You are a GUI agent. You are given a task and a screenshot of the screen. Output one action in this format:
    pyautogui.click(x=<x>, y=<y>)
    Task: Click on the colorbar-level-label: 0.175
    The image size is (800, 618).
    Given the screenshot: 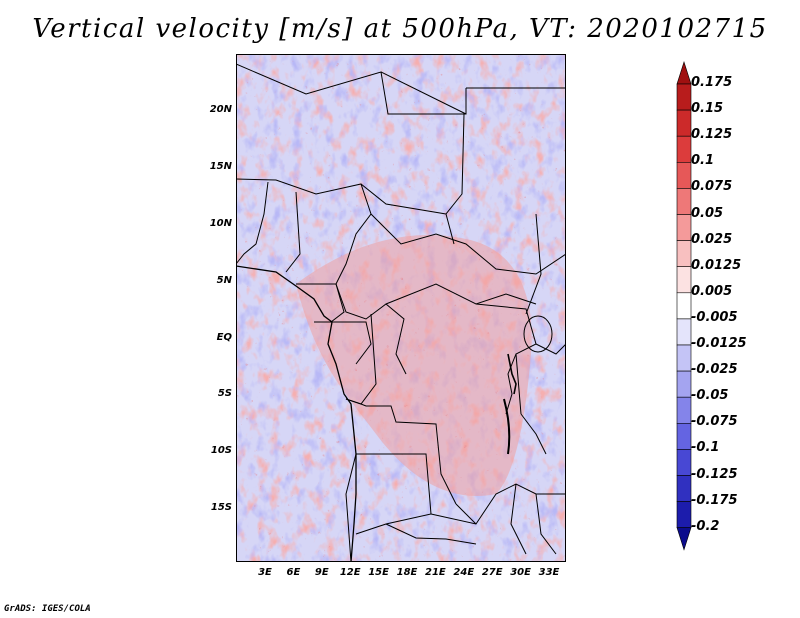 What is the action you would take?
    pyautogui.click(x=712, y=82)
    